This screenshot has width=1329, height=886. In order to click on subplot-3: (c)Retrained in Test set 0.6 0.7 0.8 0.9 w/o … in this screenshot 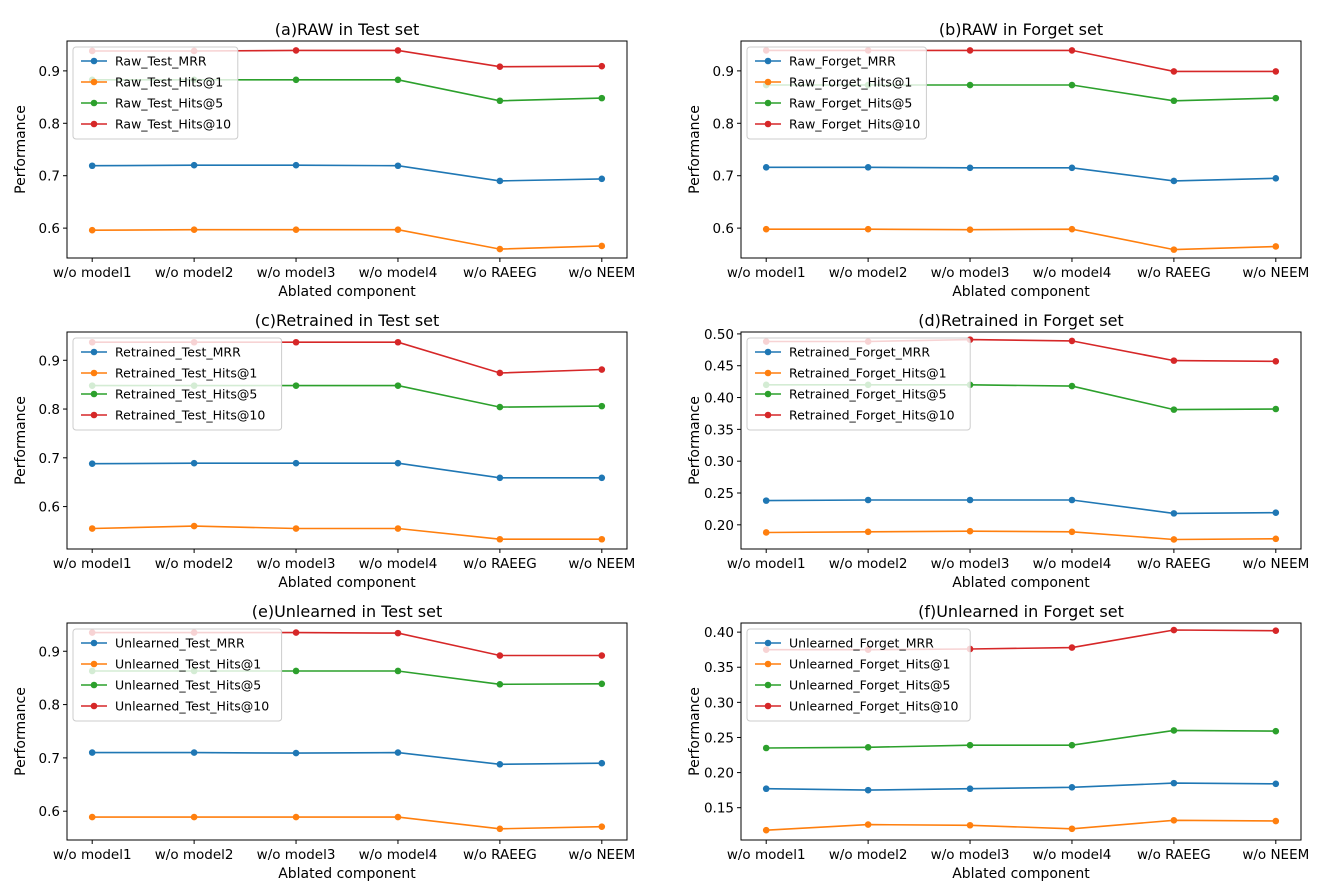, I will do `click(324, 451)`.